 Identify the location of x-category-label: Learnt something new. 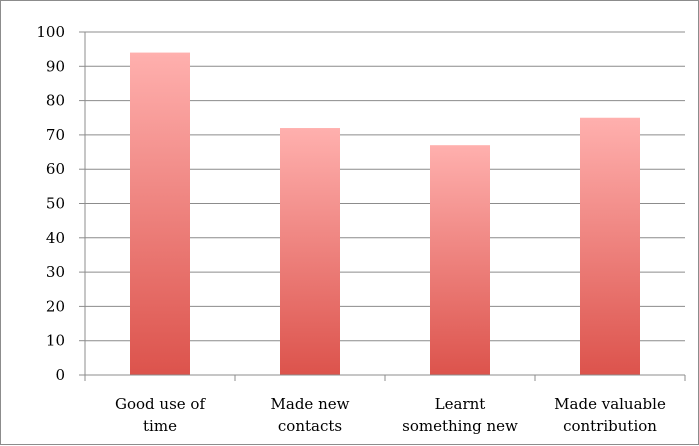
(460, 415).